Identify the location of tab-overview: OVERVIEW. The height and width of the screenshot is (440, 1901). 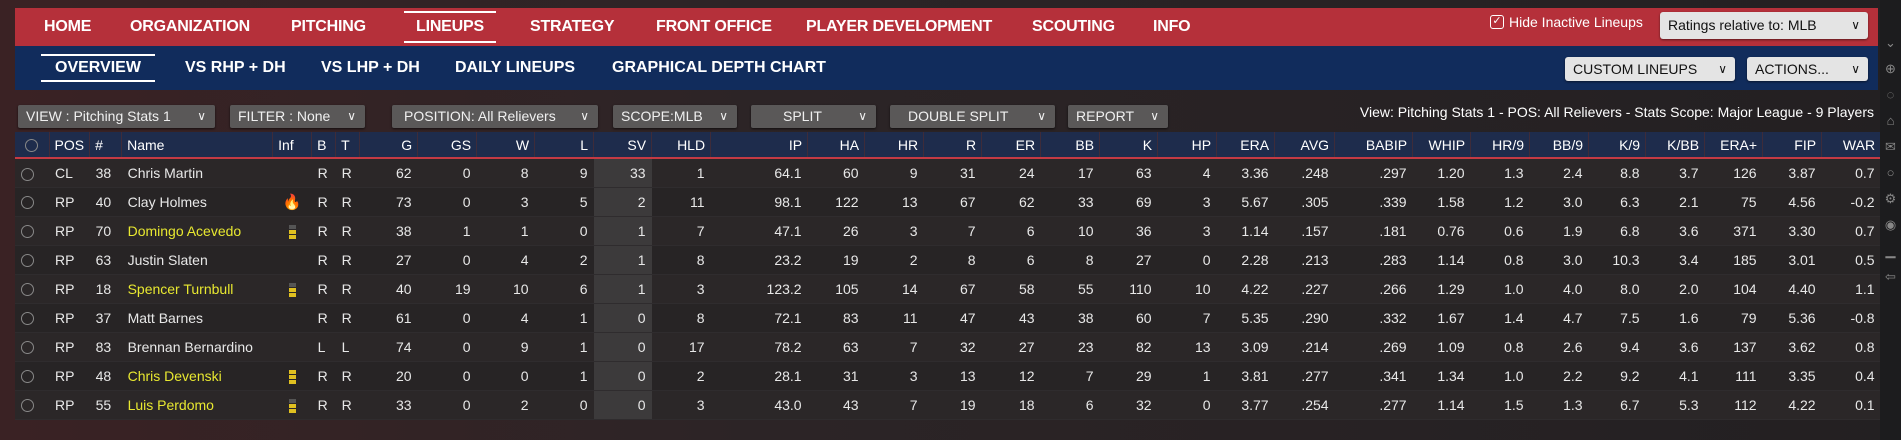
(98, 68).